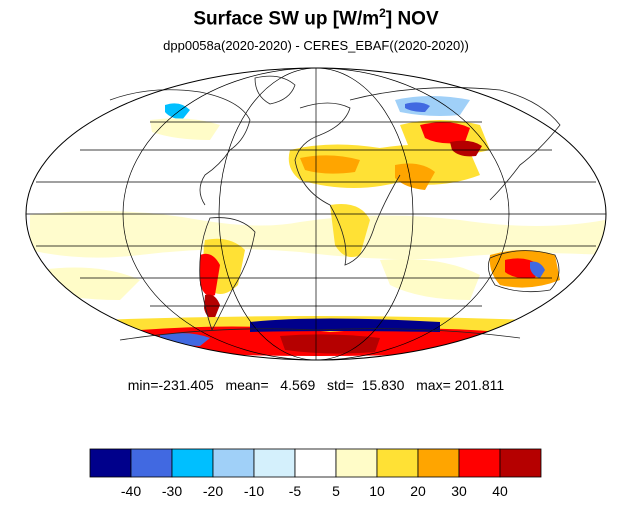 The image size is (632, 505). I want to click on plot-title: Surface SW up [W/m2] NOV, so click(316, 18).